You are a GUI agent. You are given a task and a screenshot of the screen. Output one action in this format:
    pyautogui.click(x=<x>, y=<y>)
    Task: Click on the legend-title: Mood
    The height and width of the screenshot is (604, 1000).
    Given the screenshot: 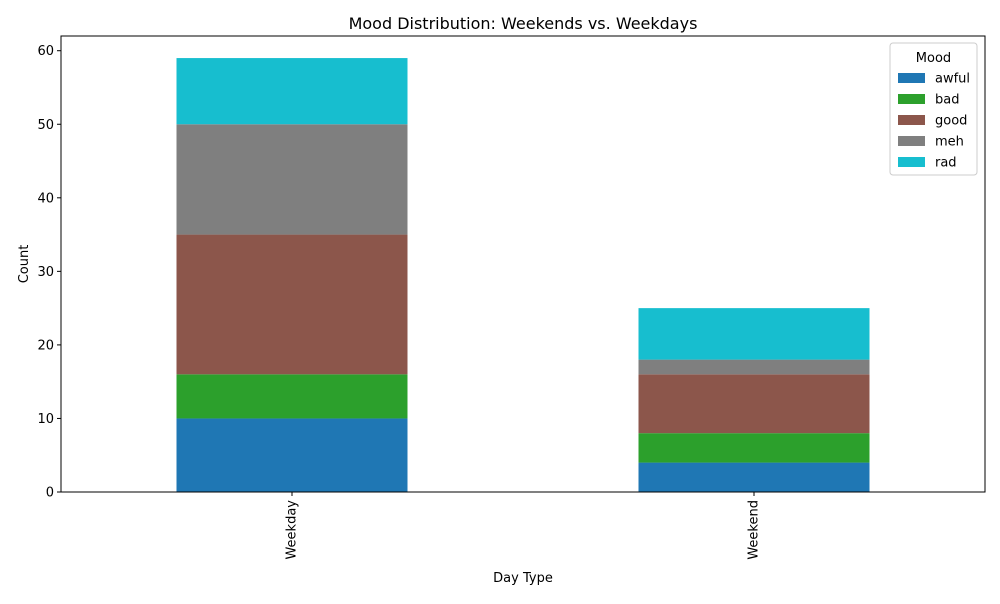 What is the action you would take?
    pyautogui.click(x=933, y=58)
    